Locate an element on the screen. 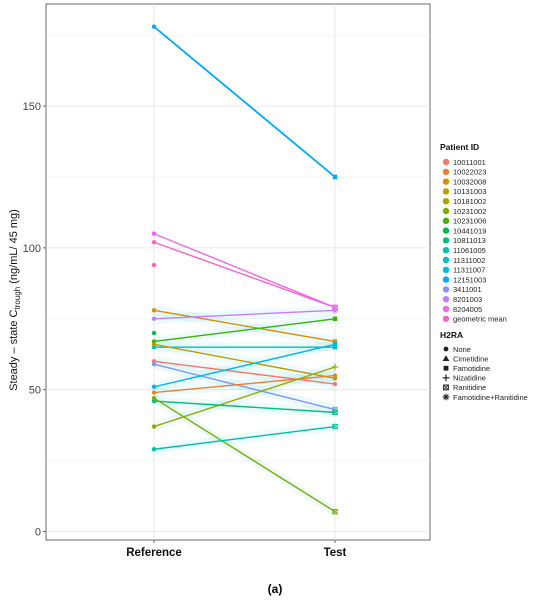 The image size is (550, 601). y-axis-label: Steady – state Ctrough (ng/mL/ 45 mg) is located at coordinates (15, 300).